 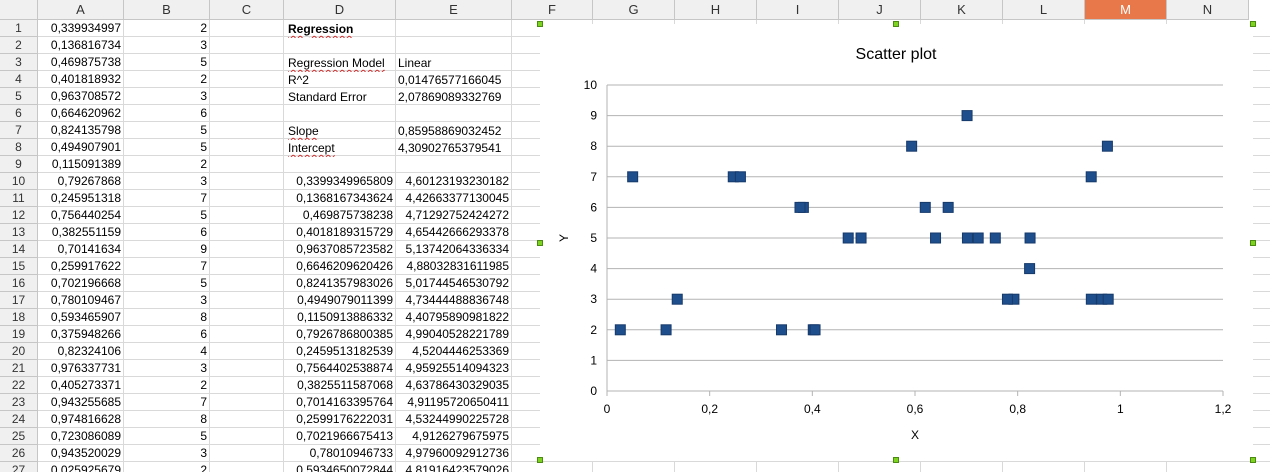 I want to click on cell-d: 0,1150913886332, so click(x=345, y=317).